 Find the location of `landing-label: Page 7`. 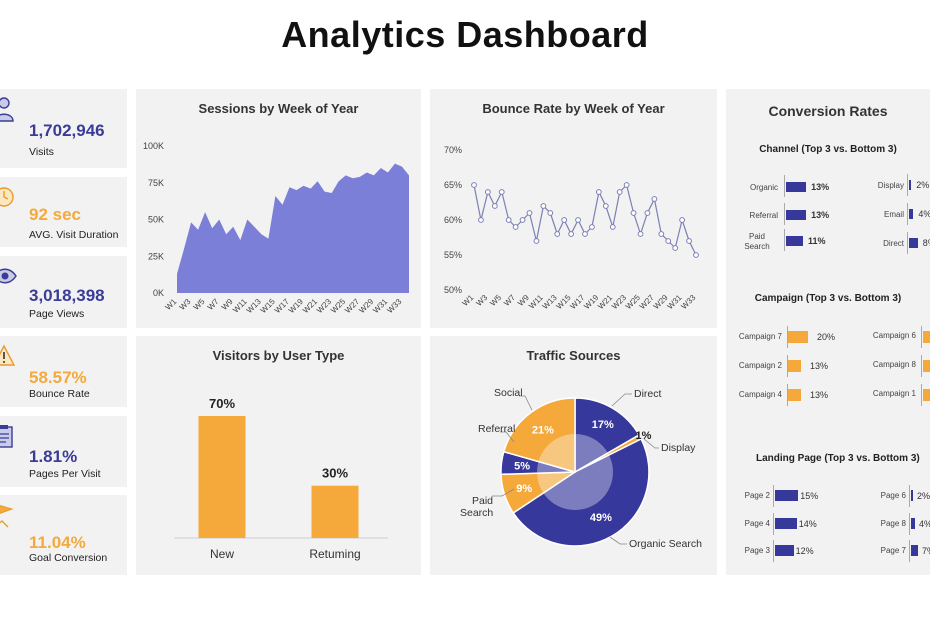

landing-label: Page 7 is located at coordinates (893, 550).